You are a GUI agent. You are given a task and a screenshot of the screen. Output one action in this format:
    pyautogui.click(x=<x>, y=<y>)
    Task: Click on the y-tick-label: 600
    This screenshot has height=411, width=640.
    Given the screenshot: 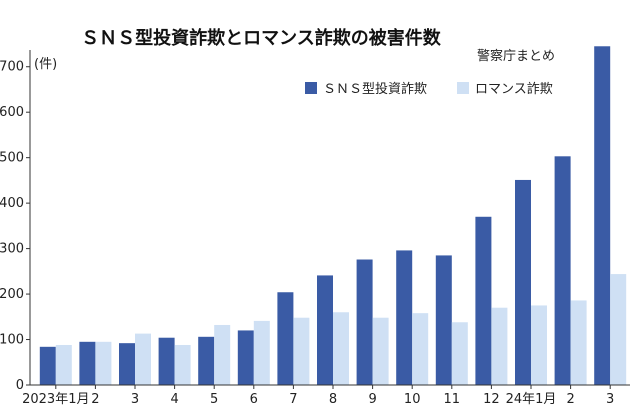 What is the action you would take?
    pyautogui.click(x=12, y=112)
    